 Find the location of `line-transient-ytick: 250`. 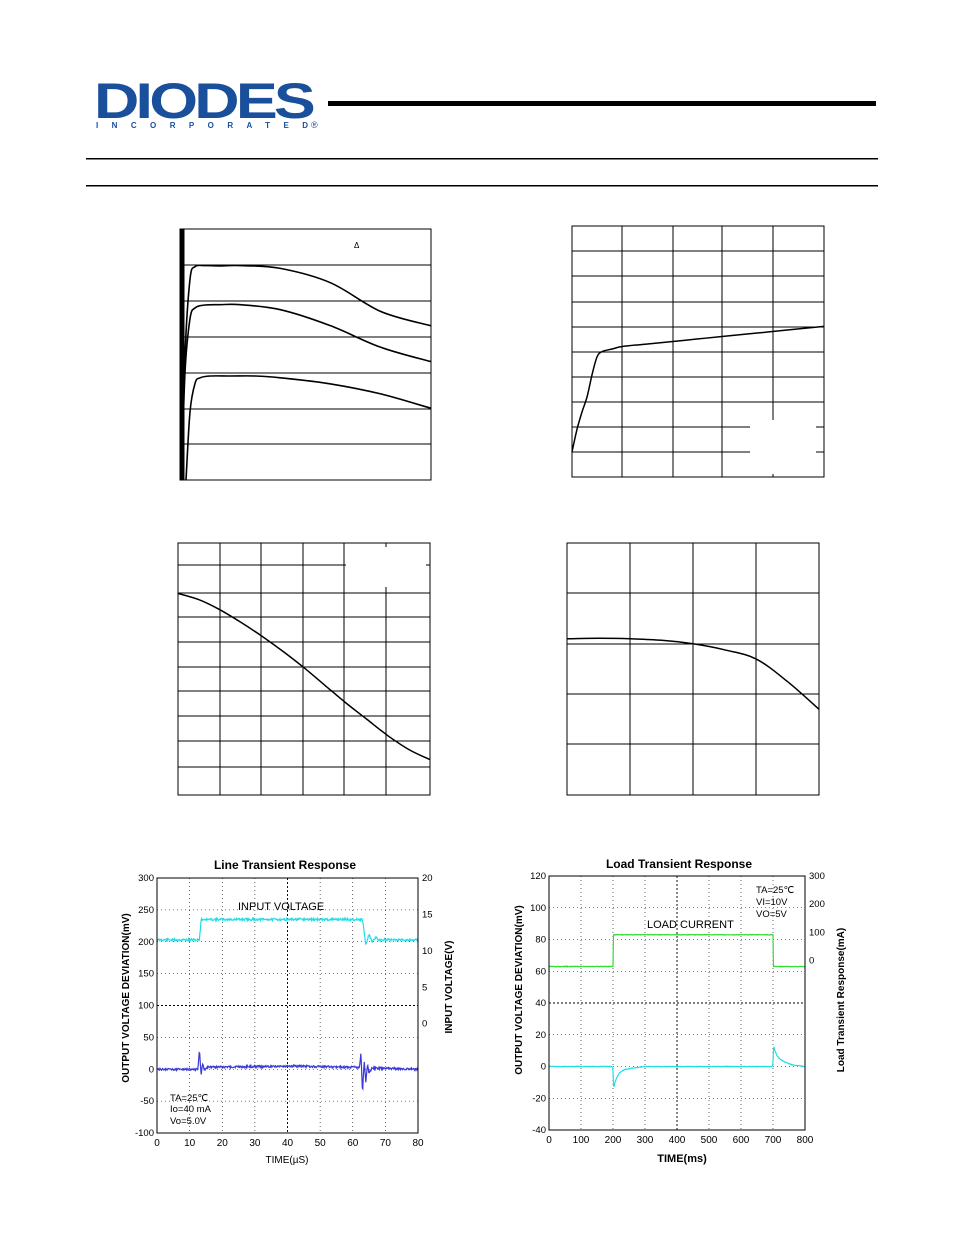

line-transient-ytick: 250 is located at coordinates (146, 910).